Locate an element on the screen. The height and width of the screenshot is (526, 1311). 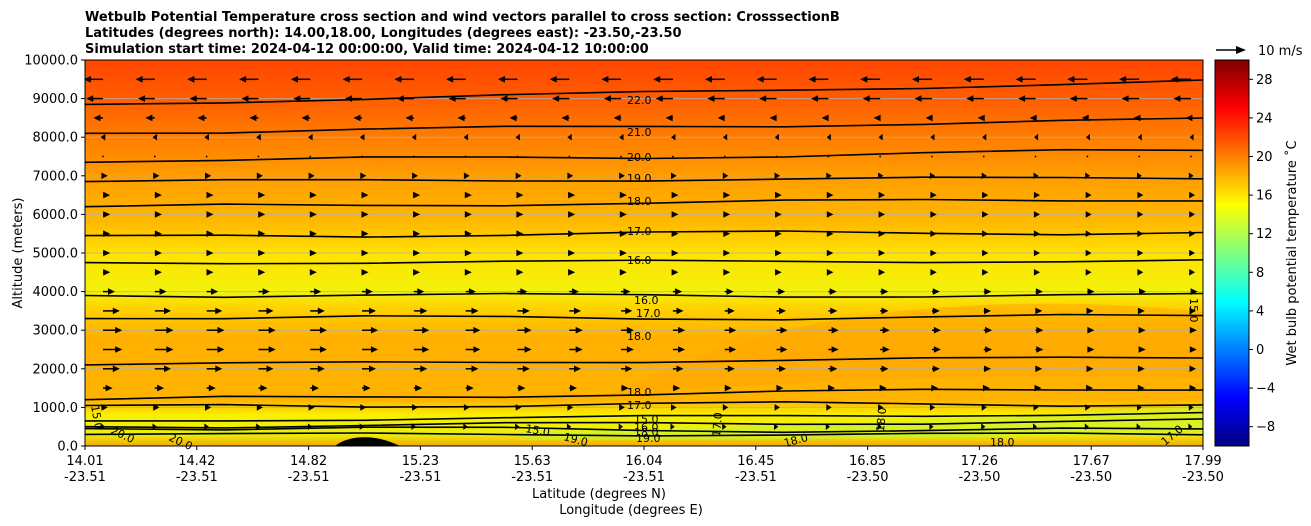
contour-label-18-upper: 18.0 is located at coordinates (639, 201).